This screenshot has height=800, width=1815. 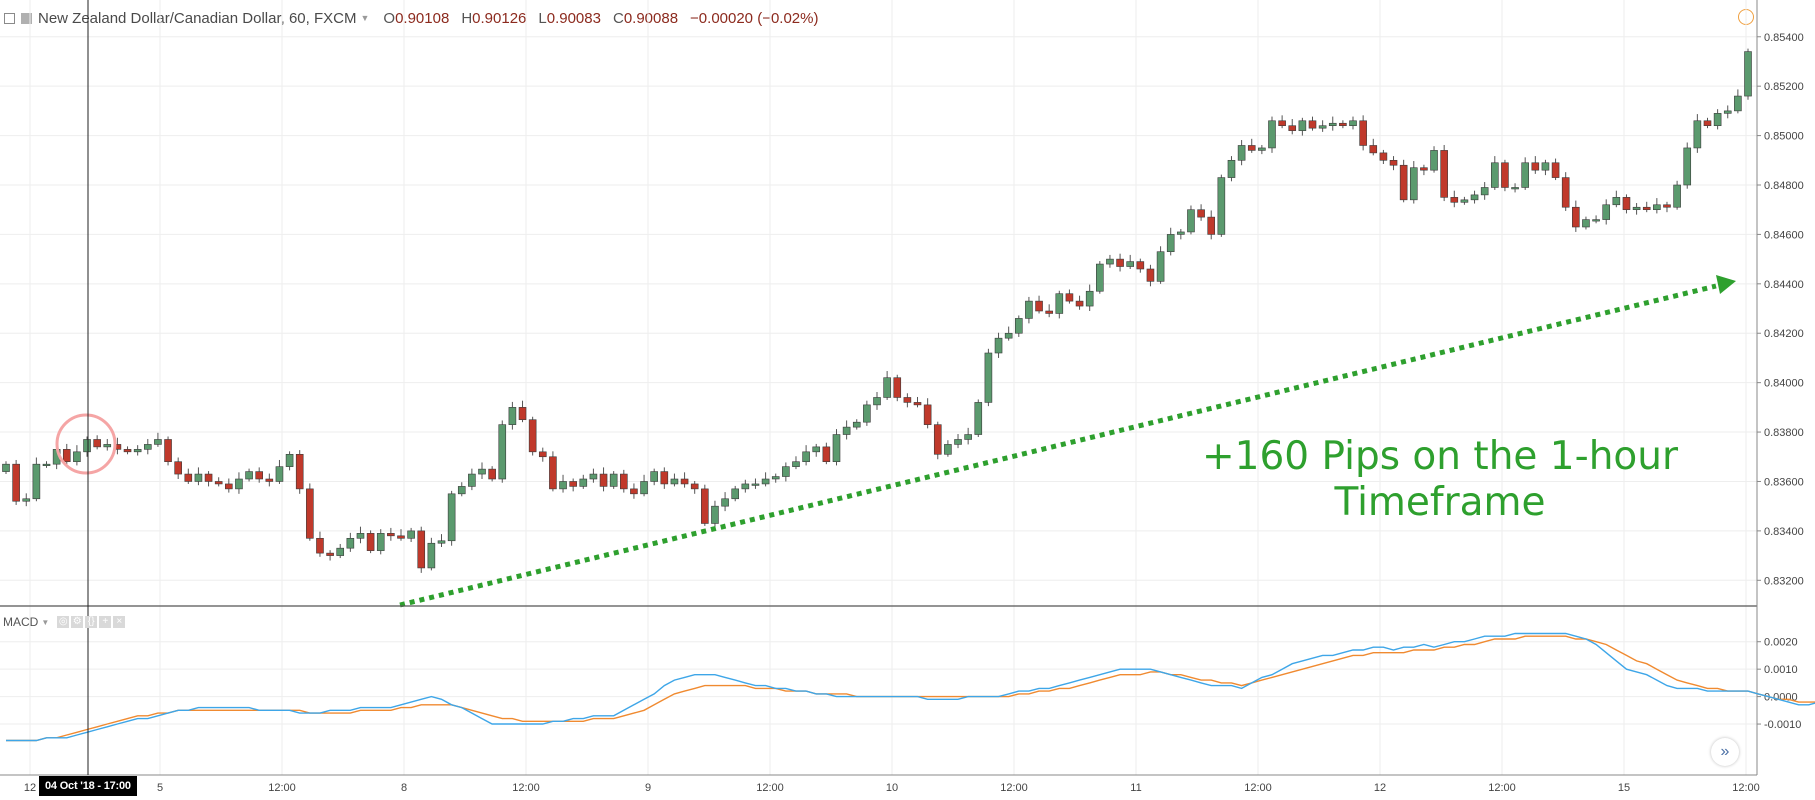 I want to click on price-tick-label: 0.83400, so click(x=1784, y=532).